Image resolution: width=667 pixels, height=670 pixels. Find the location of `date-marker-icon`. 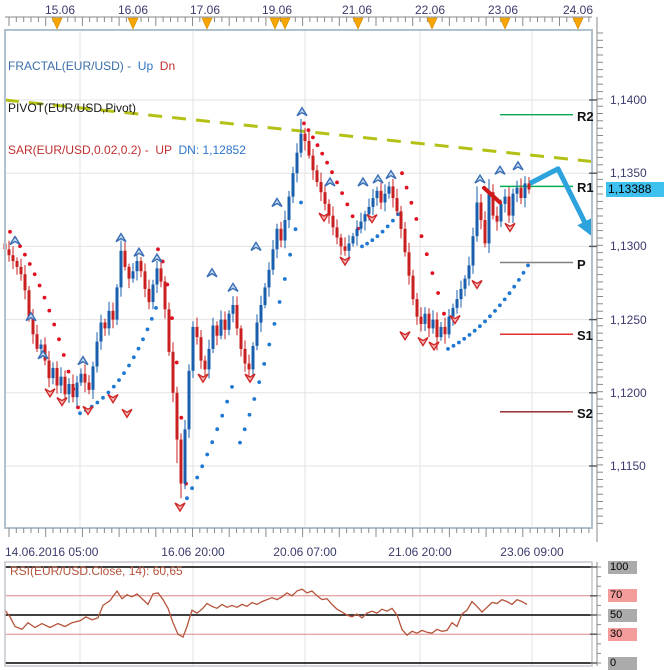

date-marker-icon is located at coordinates (358, 23).